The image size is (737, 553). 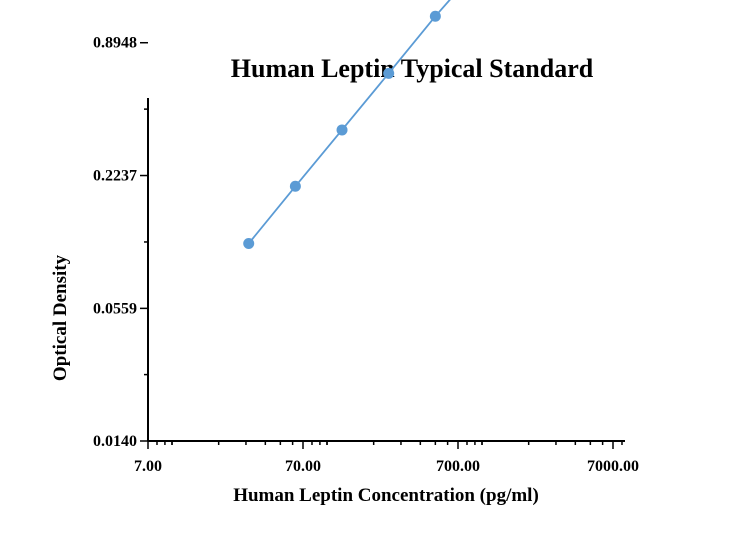 What do you see at coordinates (386, 458) in the screenshot?
I see `x-axis-ticks: 7.00 70.00 700.00 7000.00` at bounding box center [386, 458].